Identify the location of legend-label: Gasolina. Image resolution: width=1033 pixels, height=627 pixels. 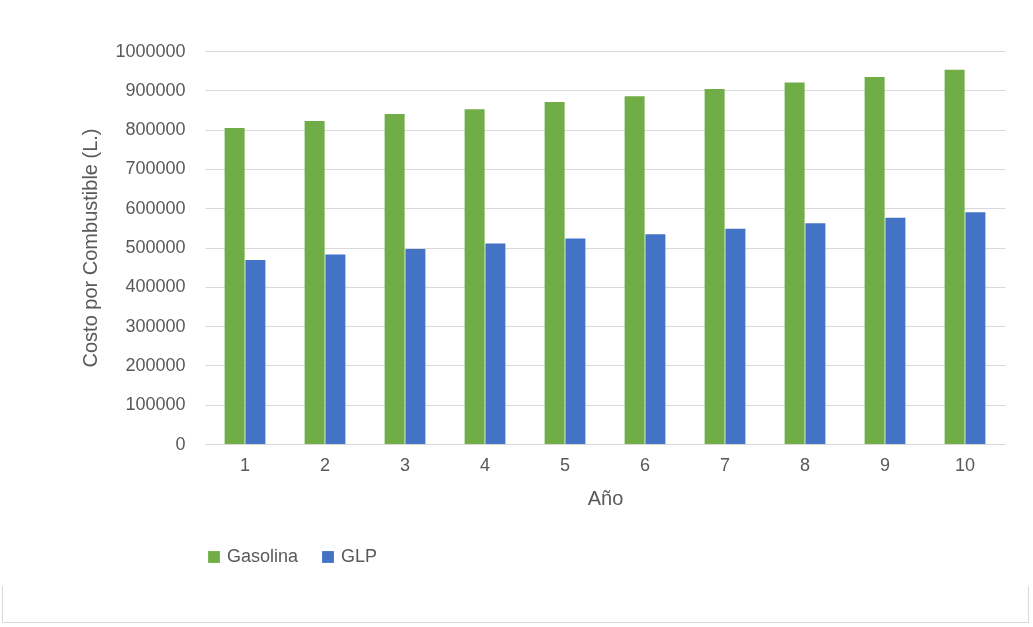
(263, 556).